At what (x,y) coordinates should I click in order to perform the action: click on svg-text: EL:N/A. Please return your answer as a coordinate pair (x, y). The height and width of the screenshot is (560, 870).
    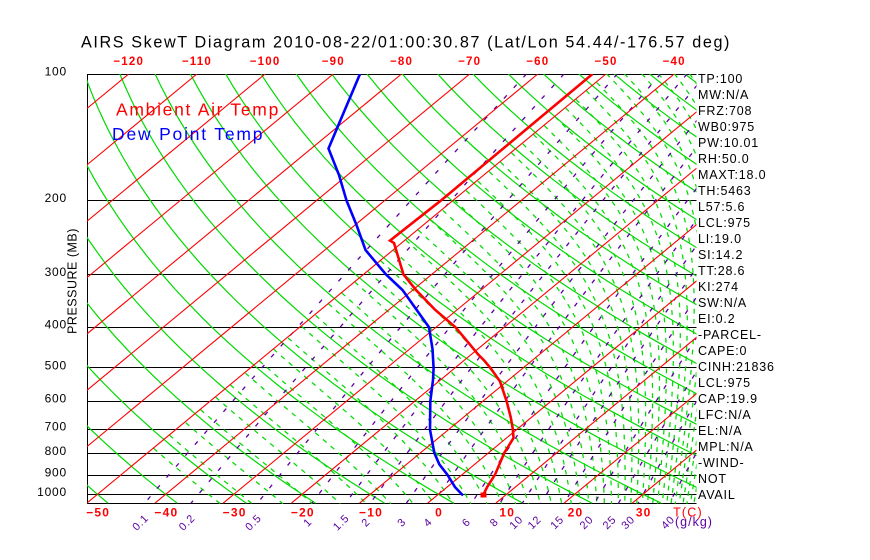
    Looking at the image, I should click on (720, 431).